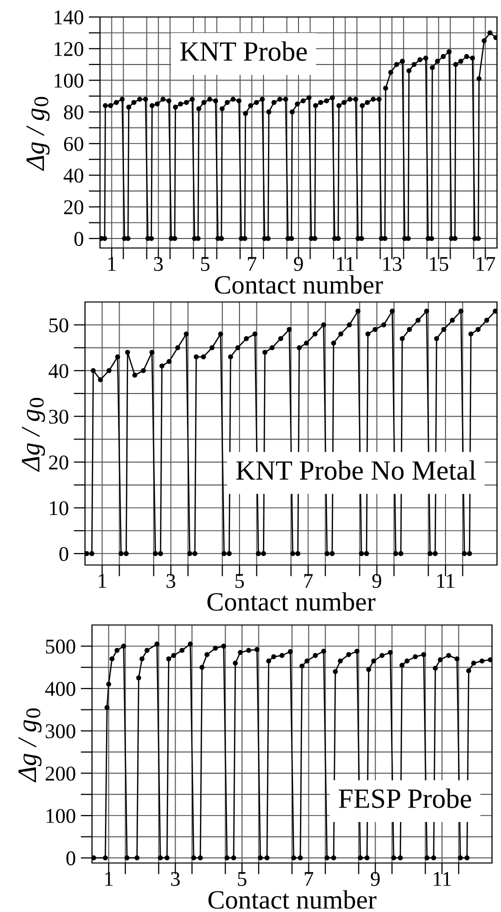 The width and height of the screenshot is (501, 912). What do you see at coordinates (243, 51) in the screenshot?
I see `annotation: KNT Probe` at bounding box center [243, 51].